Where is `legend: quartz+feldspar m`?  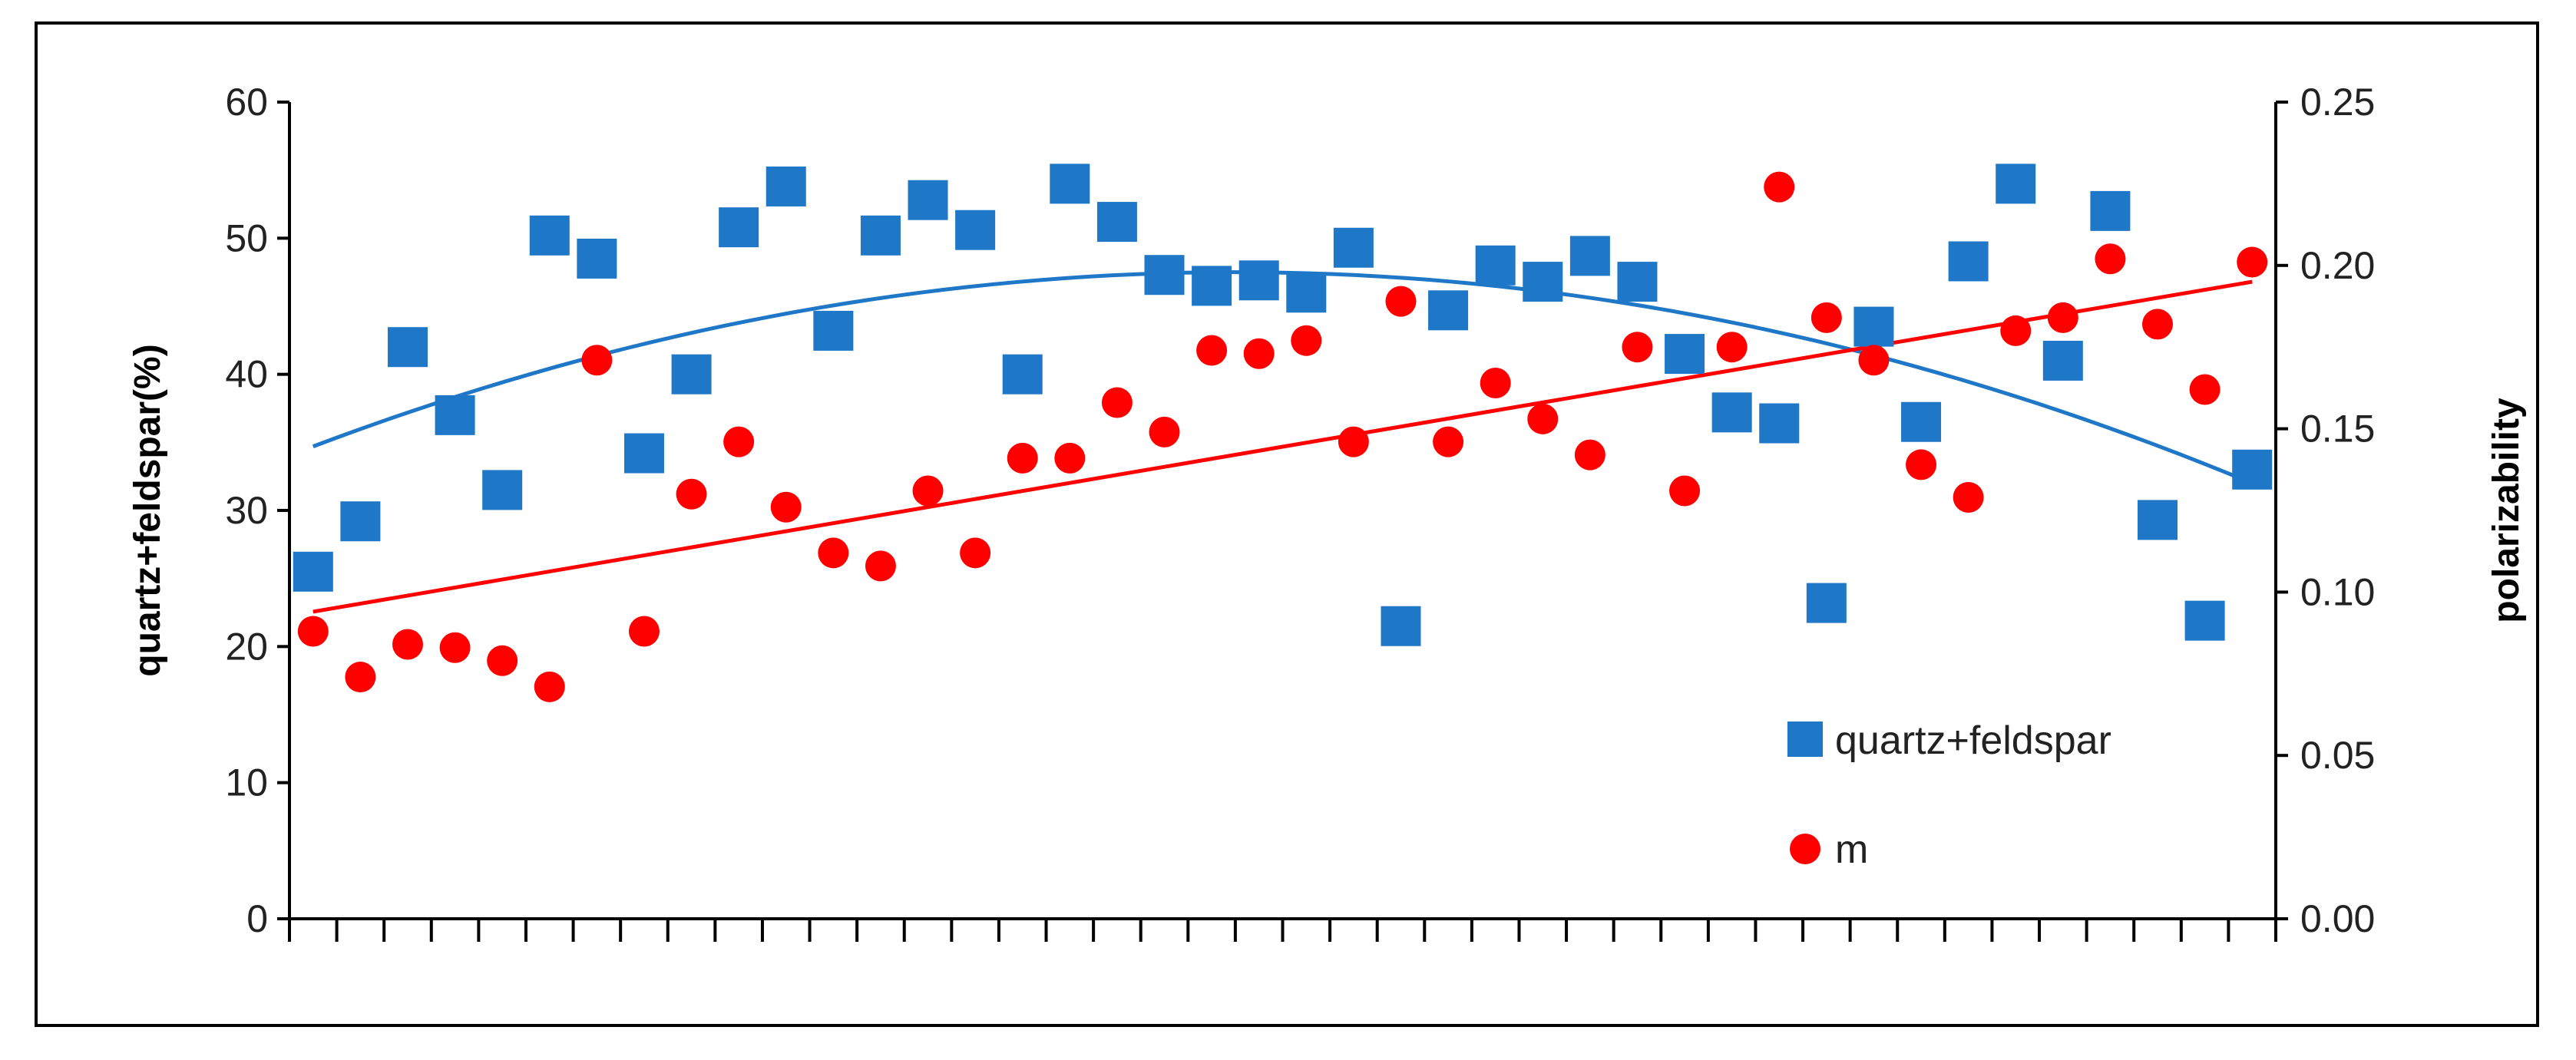
legend: quartz+feldspar m is located at coordinates (1949, 795).